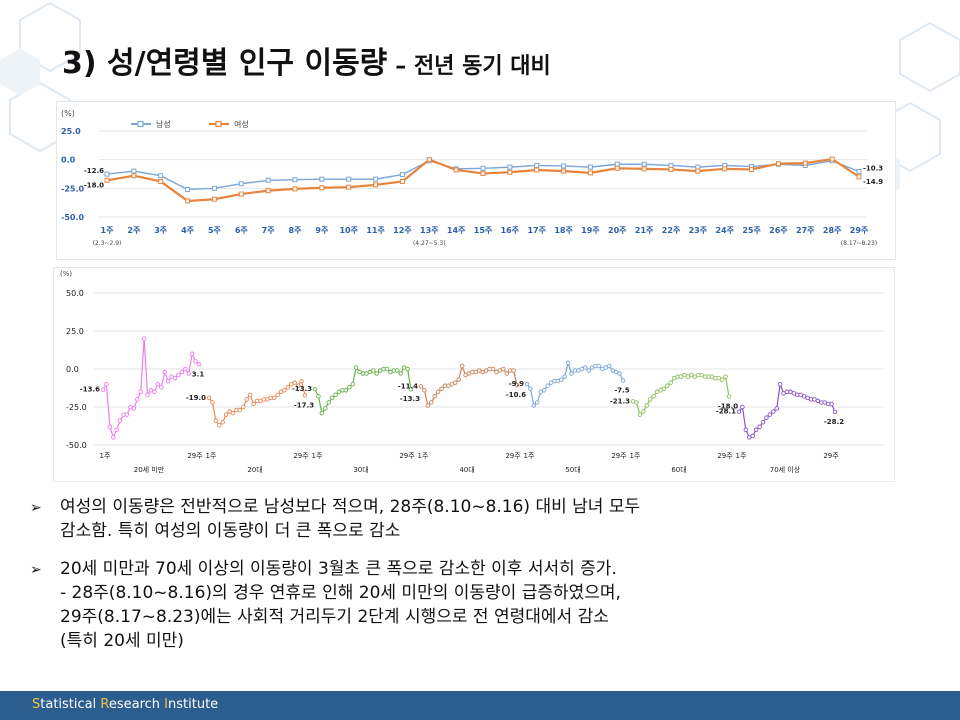  What do you see at coordinates (36, 704) in the screenshot?
I see `footer-part: S` at bounding box center [36, 704].